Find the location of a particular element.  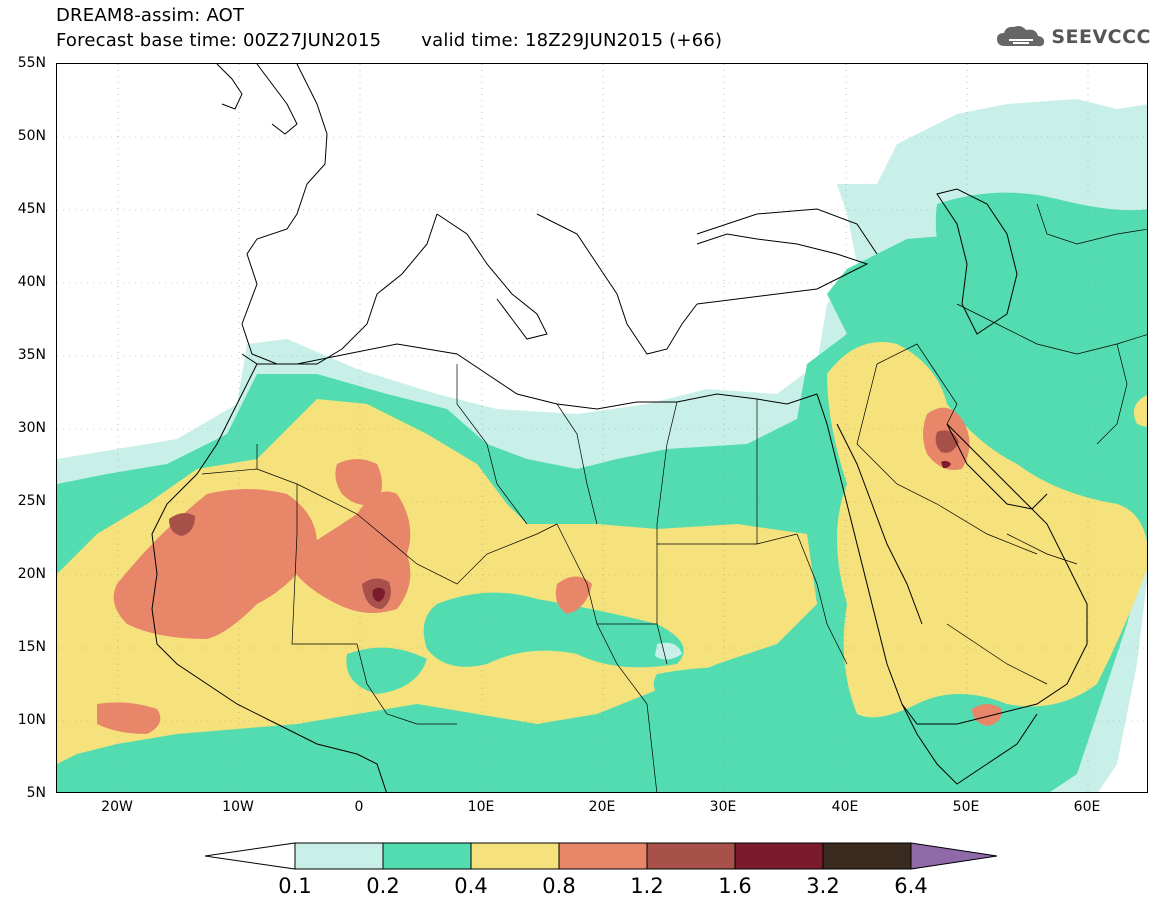

lat-label: 50N is located at coordinates (31, 136).